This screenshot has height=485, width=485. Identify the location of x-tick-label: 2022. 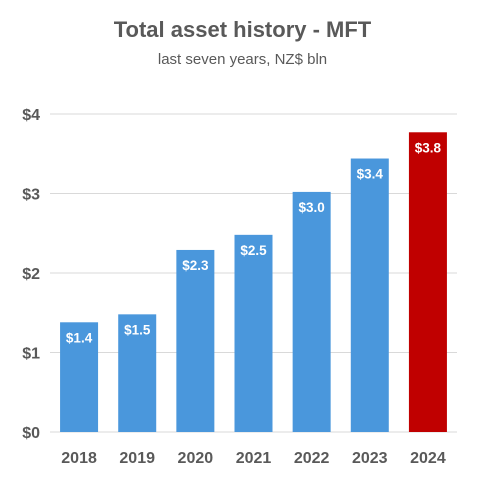
(312, 458).